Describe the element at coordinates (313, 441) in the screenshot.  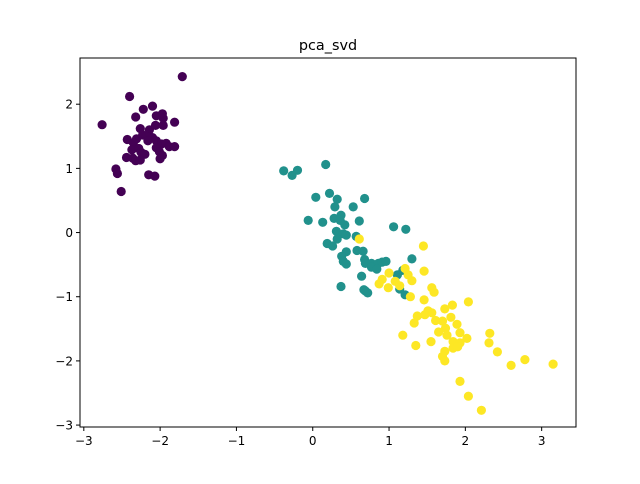
I see `x-tick-label: 0` at that location.